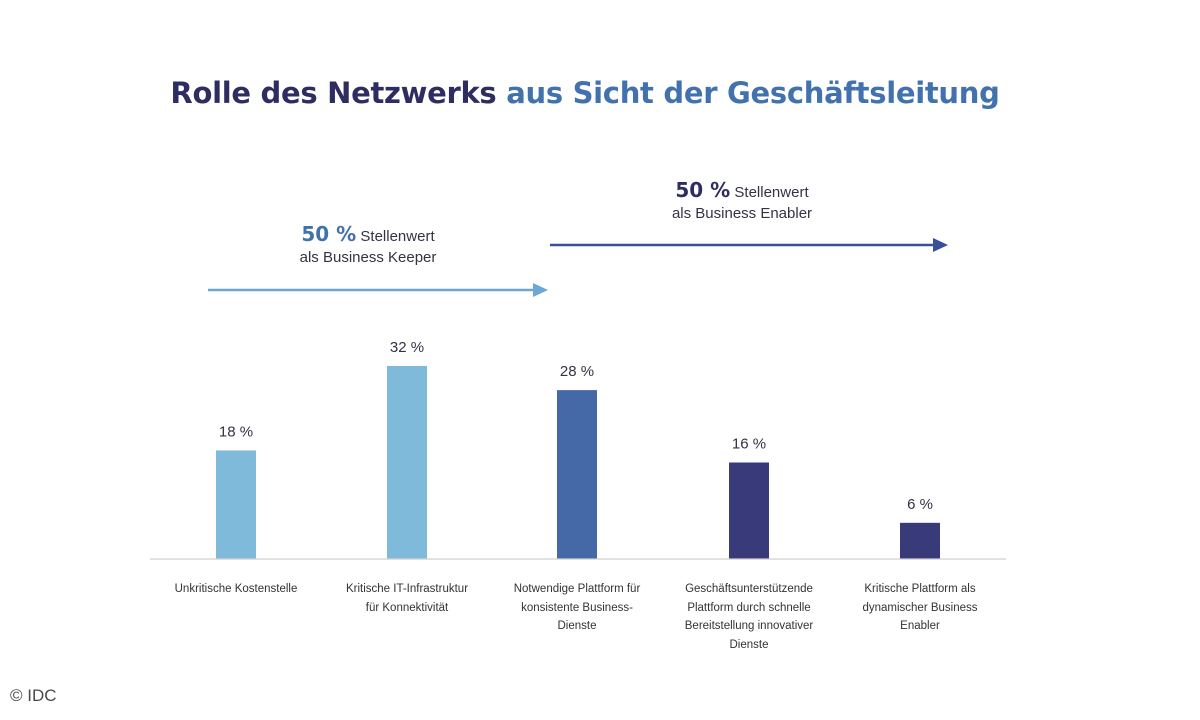  Describe the element at coordinates (703, 190) in the screenshot. I see `business-enabler-percent: 50 %` at that location.